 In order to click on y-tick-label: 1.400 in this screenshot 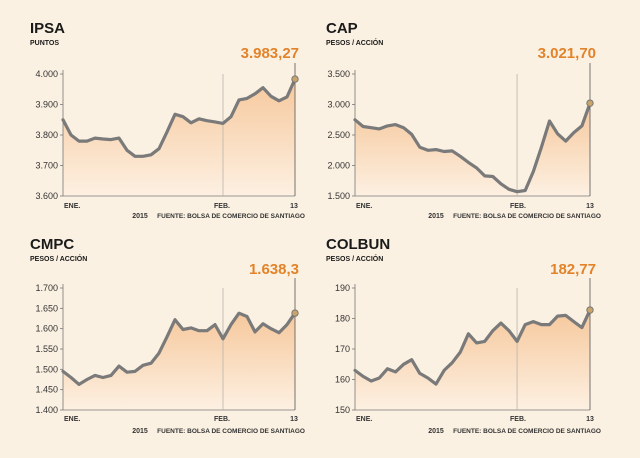, I will do `click(46, 410)`.